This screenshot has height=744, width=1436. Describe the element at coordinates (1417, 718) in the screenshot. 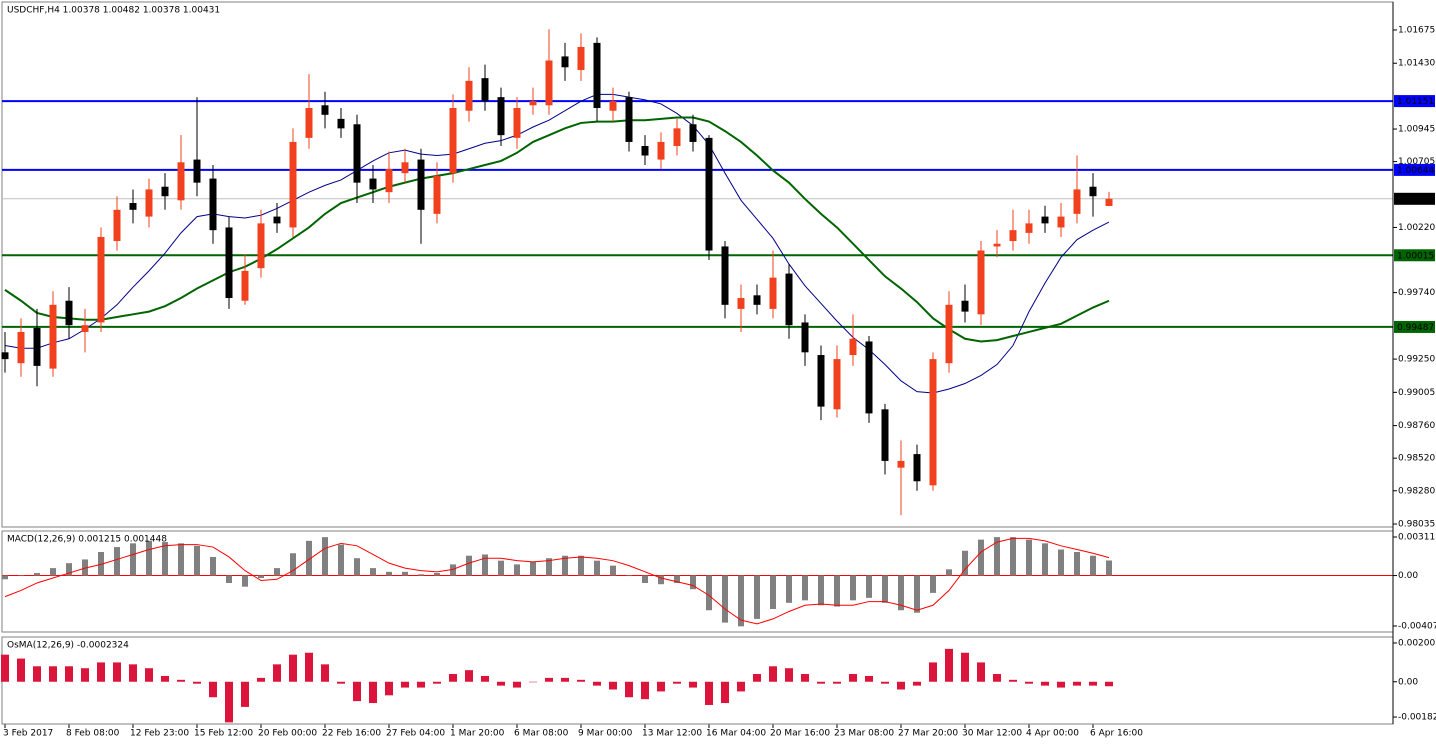

I see `y-tick-label: -0.001824` at that location.